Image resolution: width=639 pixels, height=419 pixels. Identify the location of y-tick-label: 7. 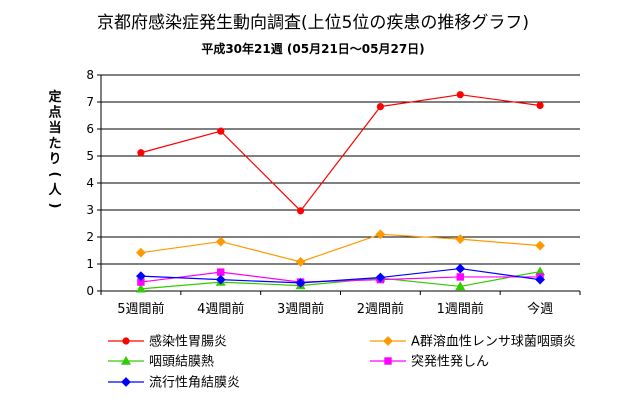
(90, 102).